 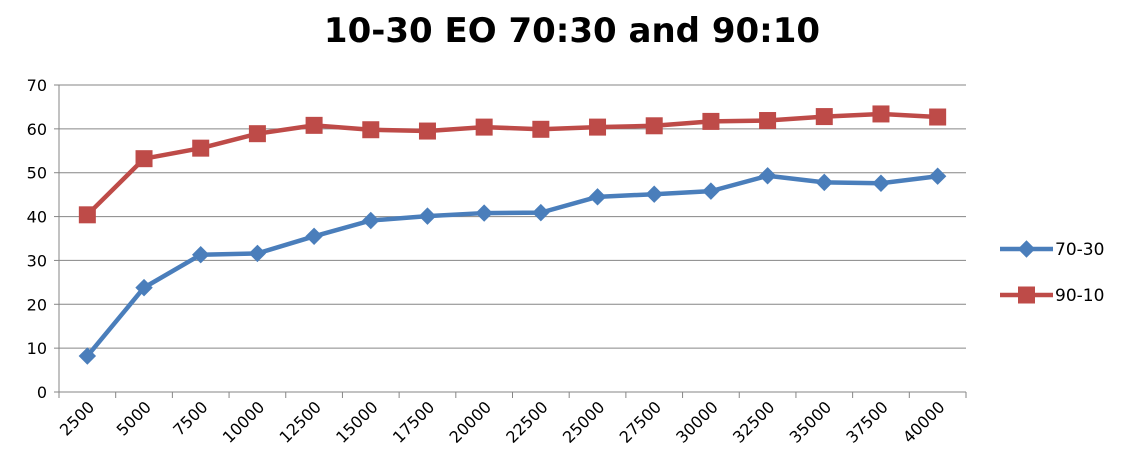 What do you see at coordinates (470, 421) in the screenshot?
I see `x-tick-label: 20000` at bounding box center [470, 421].